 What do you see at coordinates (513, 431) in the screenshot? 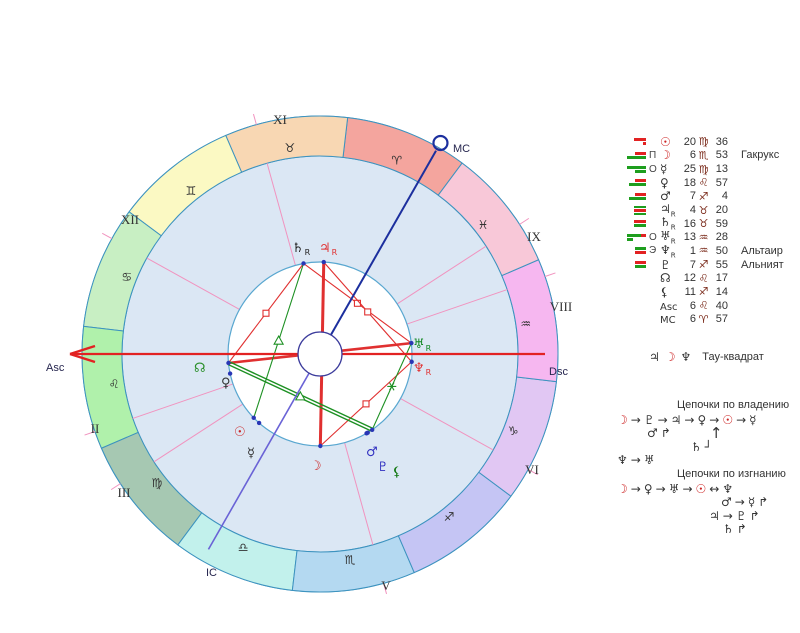
I see `sign-glyph-capricorn: ♑` at bounding box center [513, 431].